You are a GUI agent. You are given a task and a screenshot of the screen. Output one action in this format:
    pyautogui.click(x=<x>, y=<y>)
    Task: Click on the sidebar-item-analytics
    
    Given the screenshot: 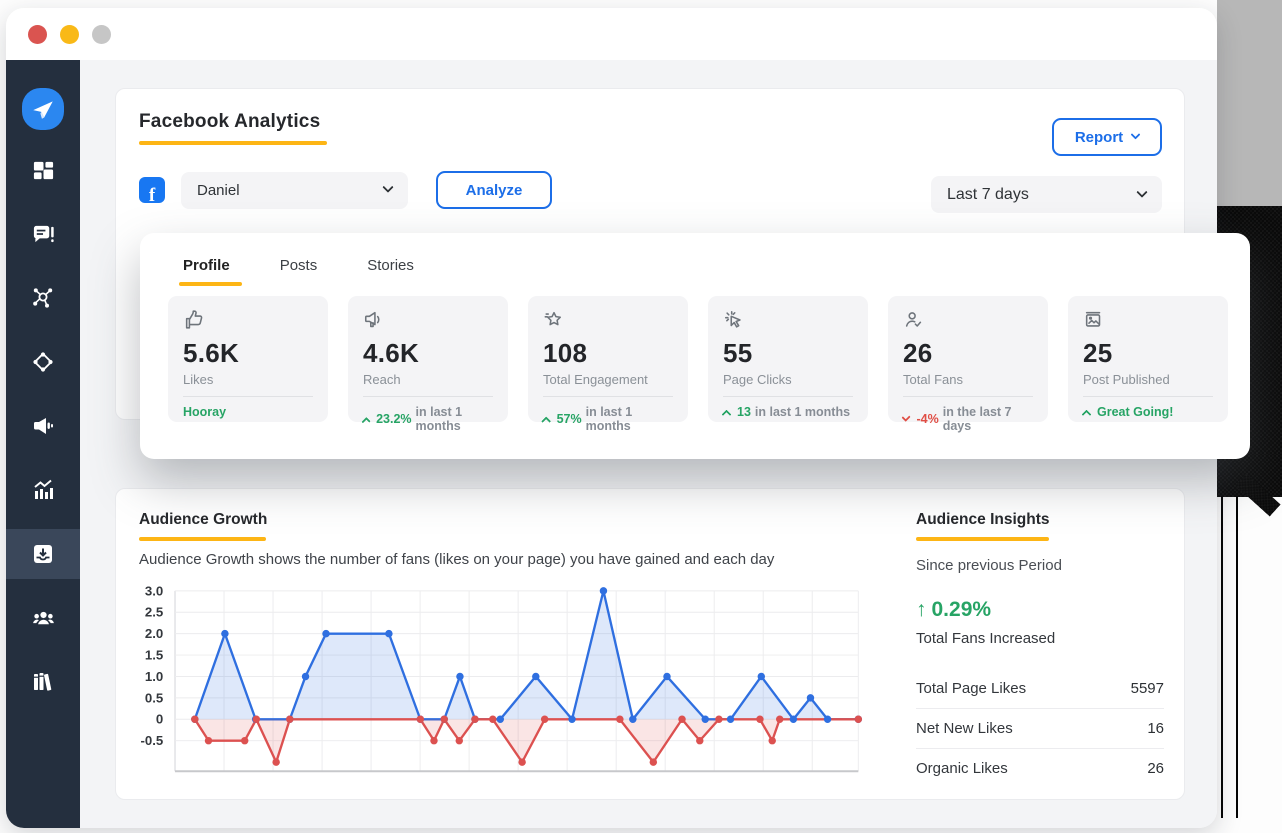 What is the action you would take?
    pyautogui.click(x=43, y=490)
    